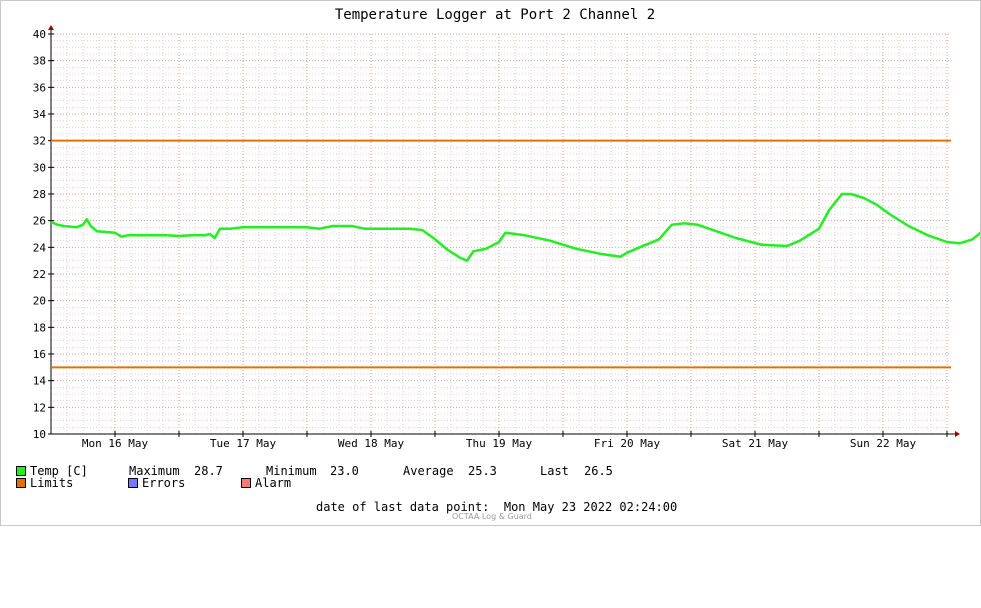 The height and width of the screenshot is (608, 981). Describe the element at coordinates (39, 407) in the screenshot. I see `y-tick-label: 12` at that location.